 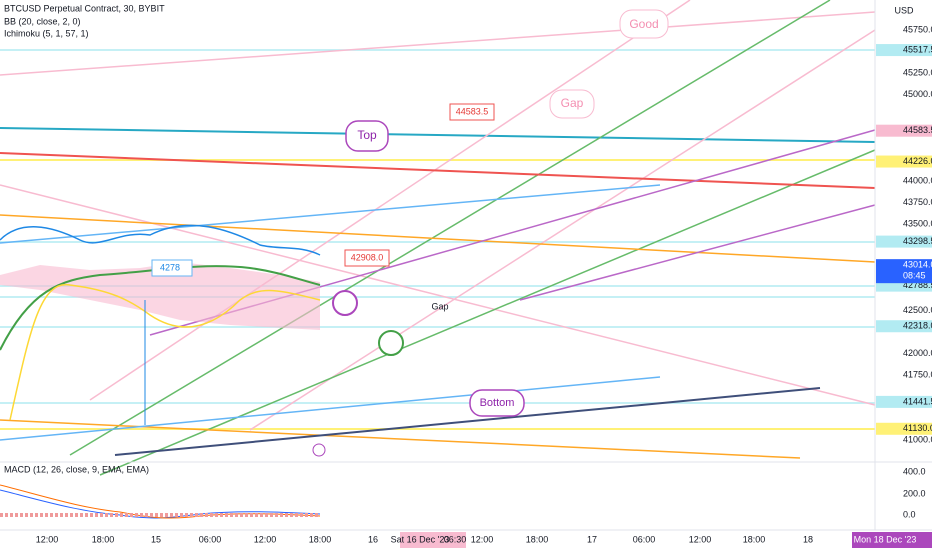 What do you see at coordinates (420, 539) in the screenshot?
I see `time-label: Sat 16 Dec '23` at bounding box center [420, 539].